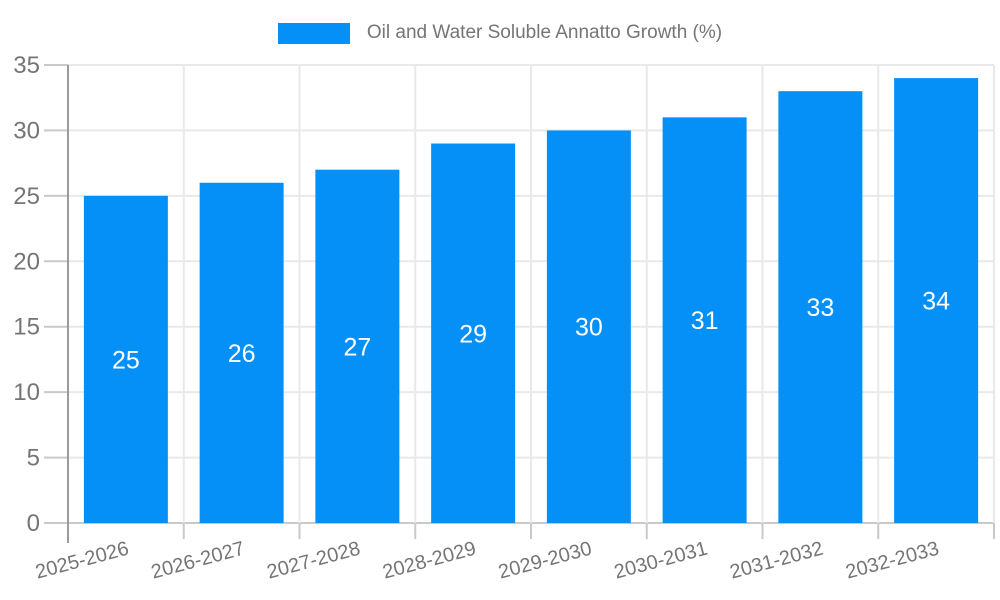  I want to click on bar-value-label: 27, so click(357, 347).